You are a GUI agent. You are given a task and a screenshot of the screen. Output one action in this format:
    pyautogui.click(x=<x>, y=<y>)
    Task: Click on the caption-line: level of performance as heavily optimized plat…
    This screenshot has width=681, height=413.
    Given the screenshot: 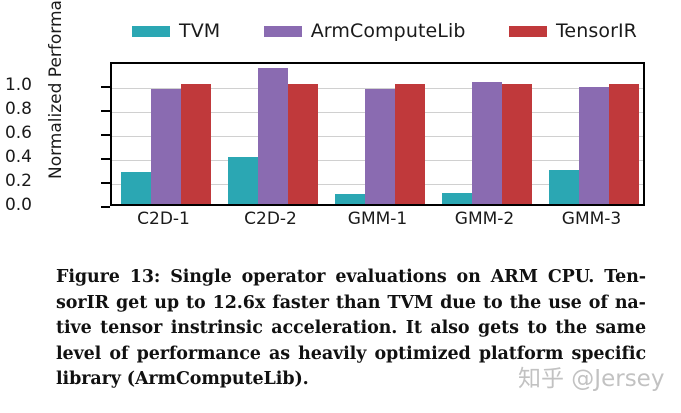 What is the action you would take?
    pyautogui.click(x=351, y=353)
    